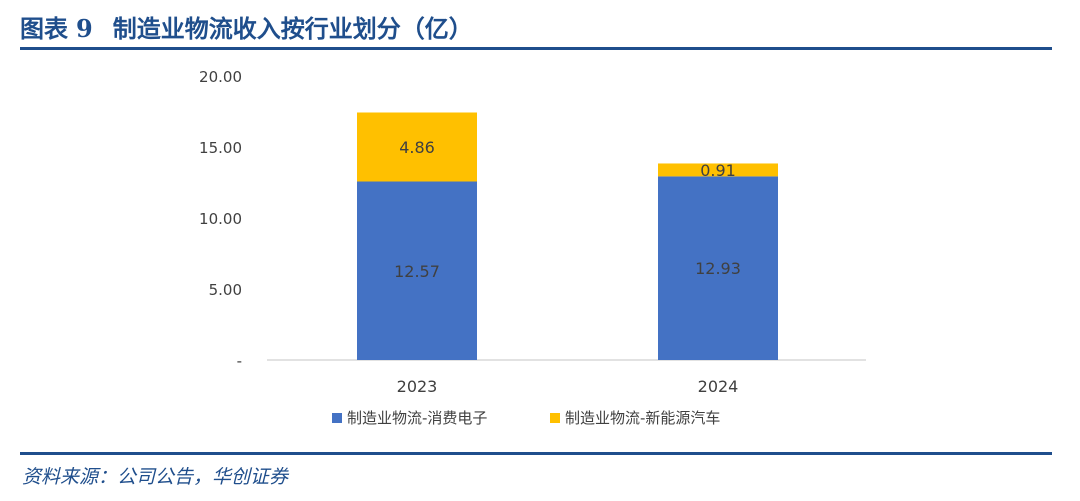 Image resolution: width=1080 pixels, height=501 pixels. What do you see at coordinates (220, 148) in the screenshot?
I see `y-tick-label: 15.00` at bounding box center [220, 148].